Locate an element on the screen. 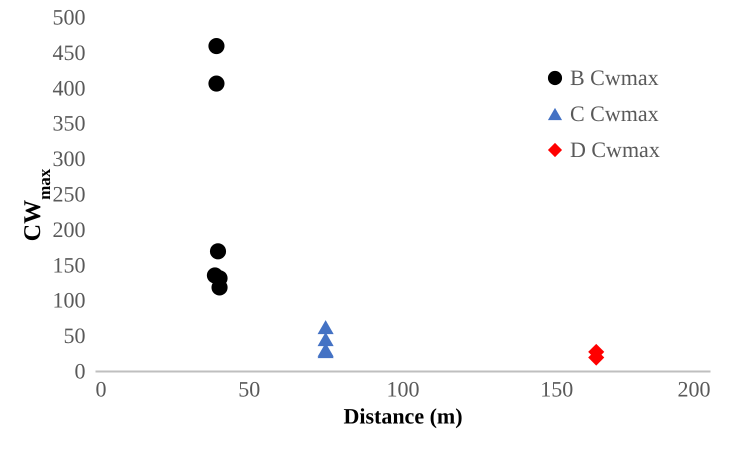 This screenshot has height=461, width=756. x-tick-label: 150 is located at coordinates (557, 389).